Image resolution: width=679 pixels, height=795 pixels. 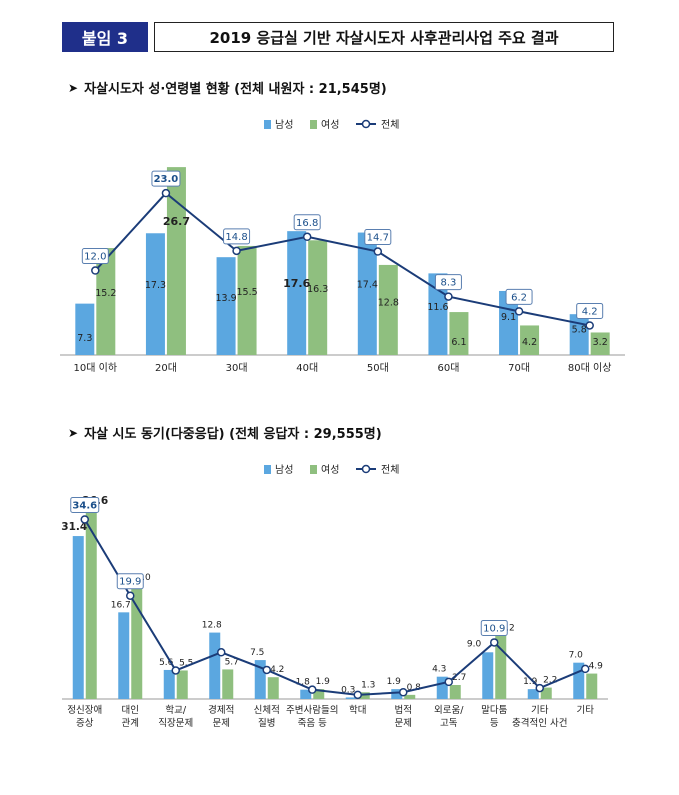 What do you see at coordinates (550, 681) in the screenshot?
I see `bar-value-label-female: 2.2` at bounding box center [550, 681].